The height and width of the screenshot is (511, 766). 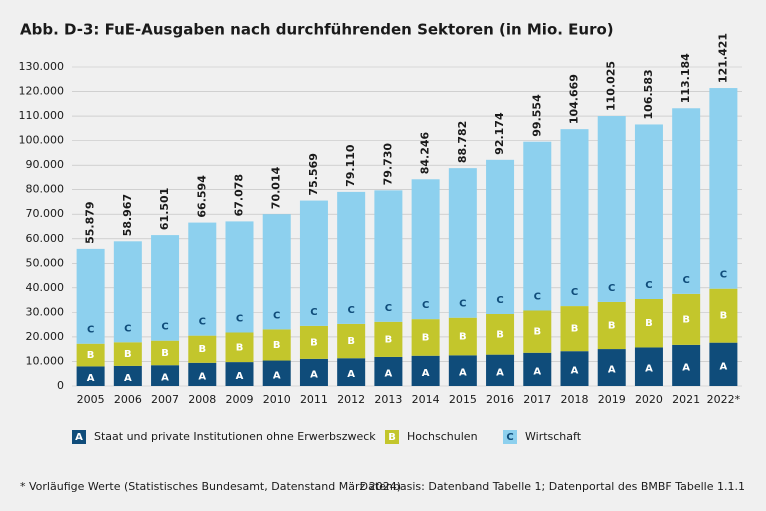 What do you see at coordinates (45, 262) in the screenshot?
I see `y-tick-label: 50.000` at bounding box center [45, 262].